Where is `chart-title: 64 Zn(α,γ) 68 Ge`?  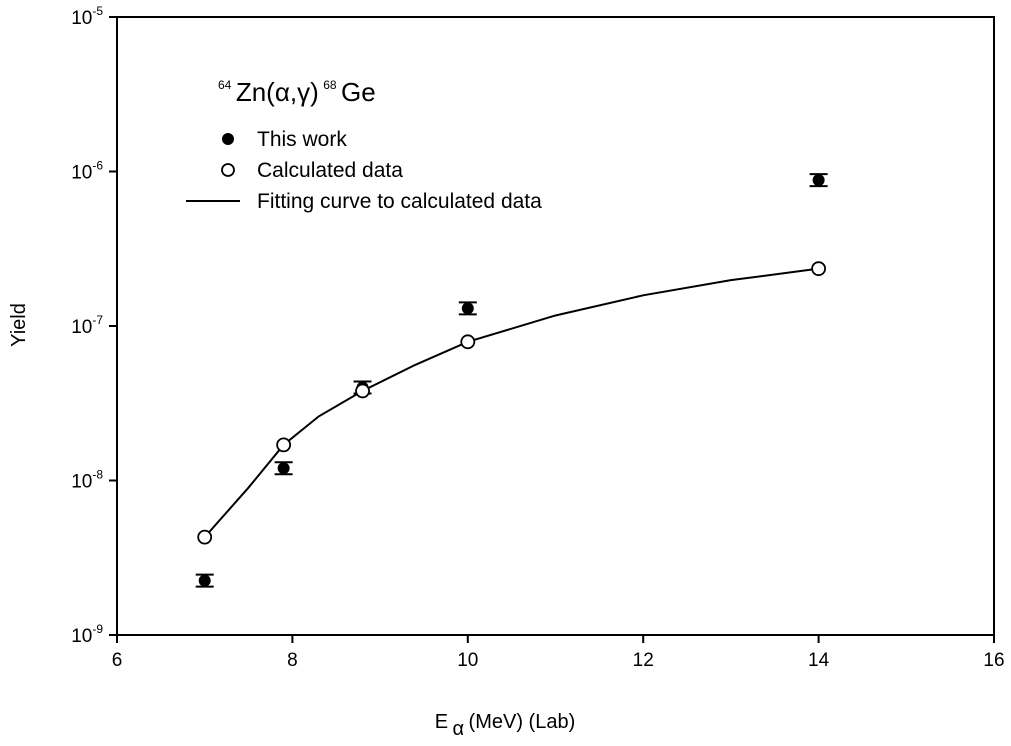 chart-title: 64 Zn(α,γ) 68 Ge is located at coordinates (297, 91).